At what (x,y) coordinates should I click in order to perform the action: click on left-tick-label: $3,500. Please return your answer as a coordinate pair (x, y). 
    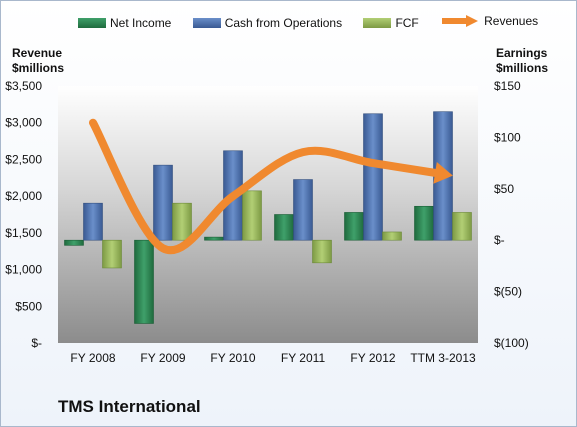
    Looking at the image, I should click on (23, 86).